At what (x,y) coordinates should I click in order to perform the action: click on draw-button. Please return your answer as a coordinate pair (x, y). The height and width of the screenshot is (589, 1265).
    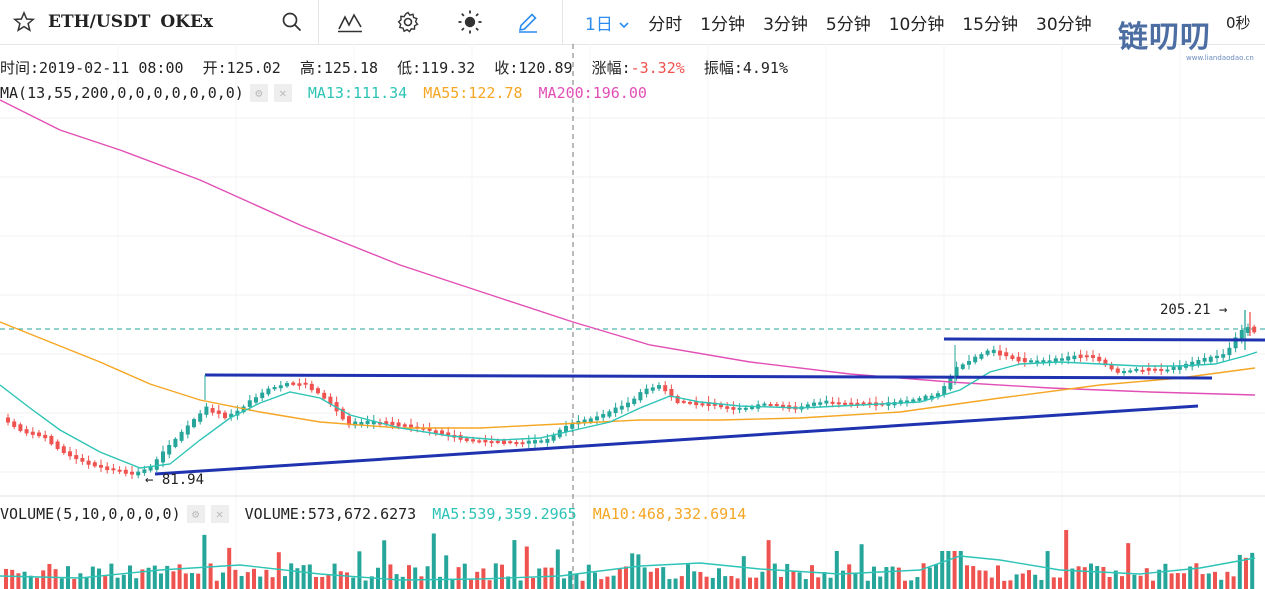
    Looking at the image, I should click on (528, 22).